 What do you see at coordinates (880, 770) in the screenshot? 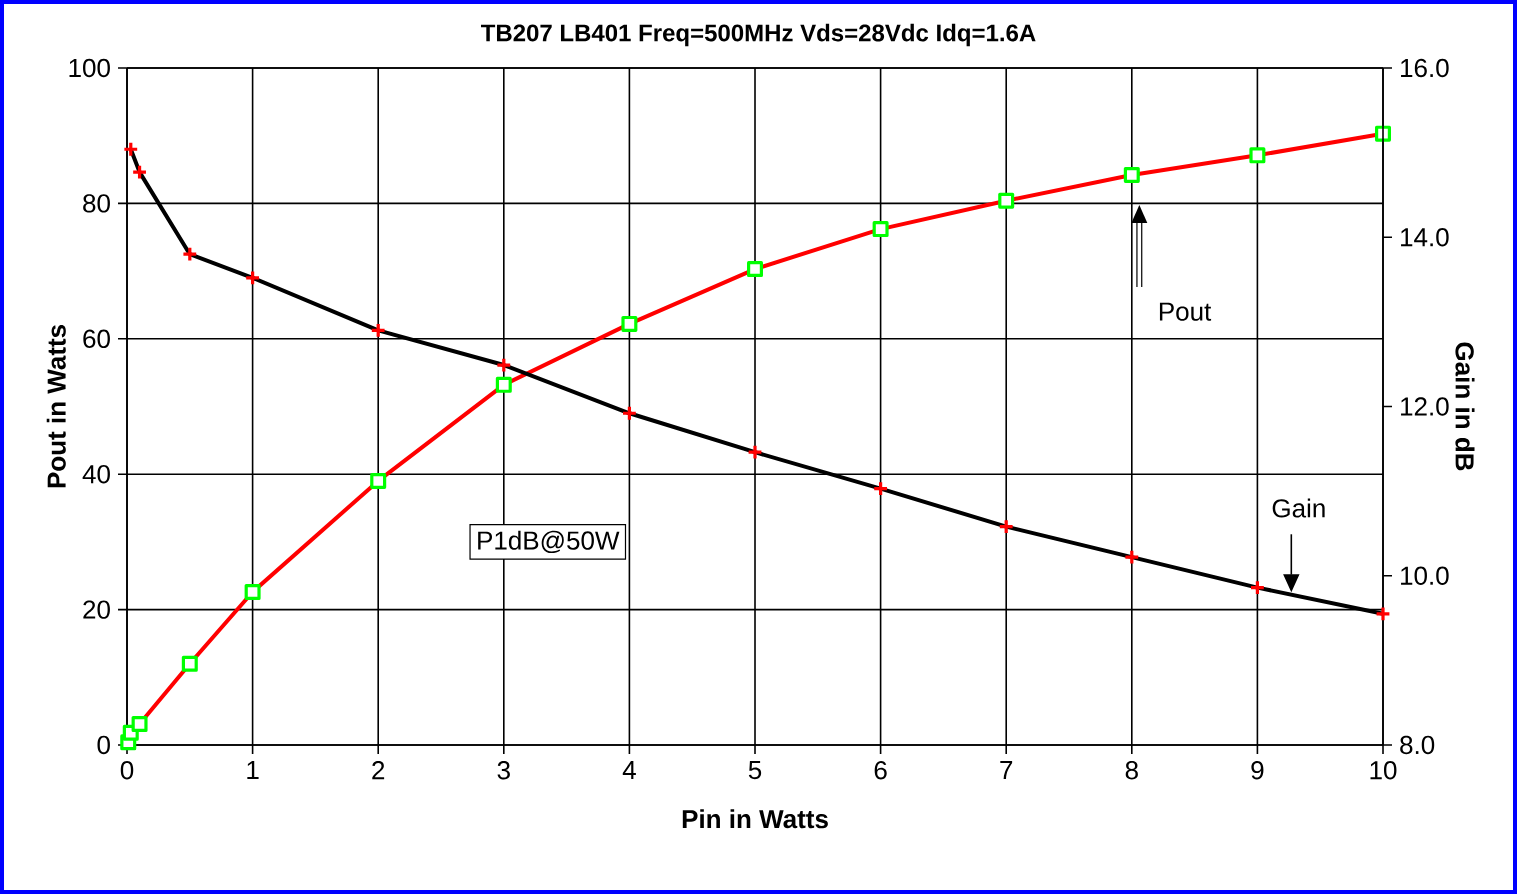
I see `x-tick-label: 6` at bounding box center [880, 770].